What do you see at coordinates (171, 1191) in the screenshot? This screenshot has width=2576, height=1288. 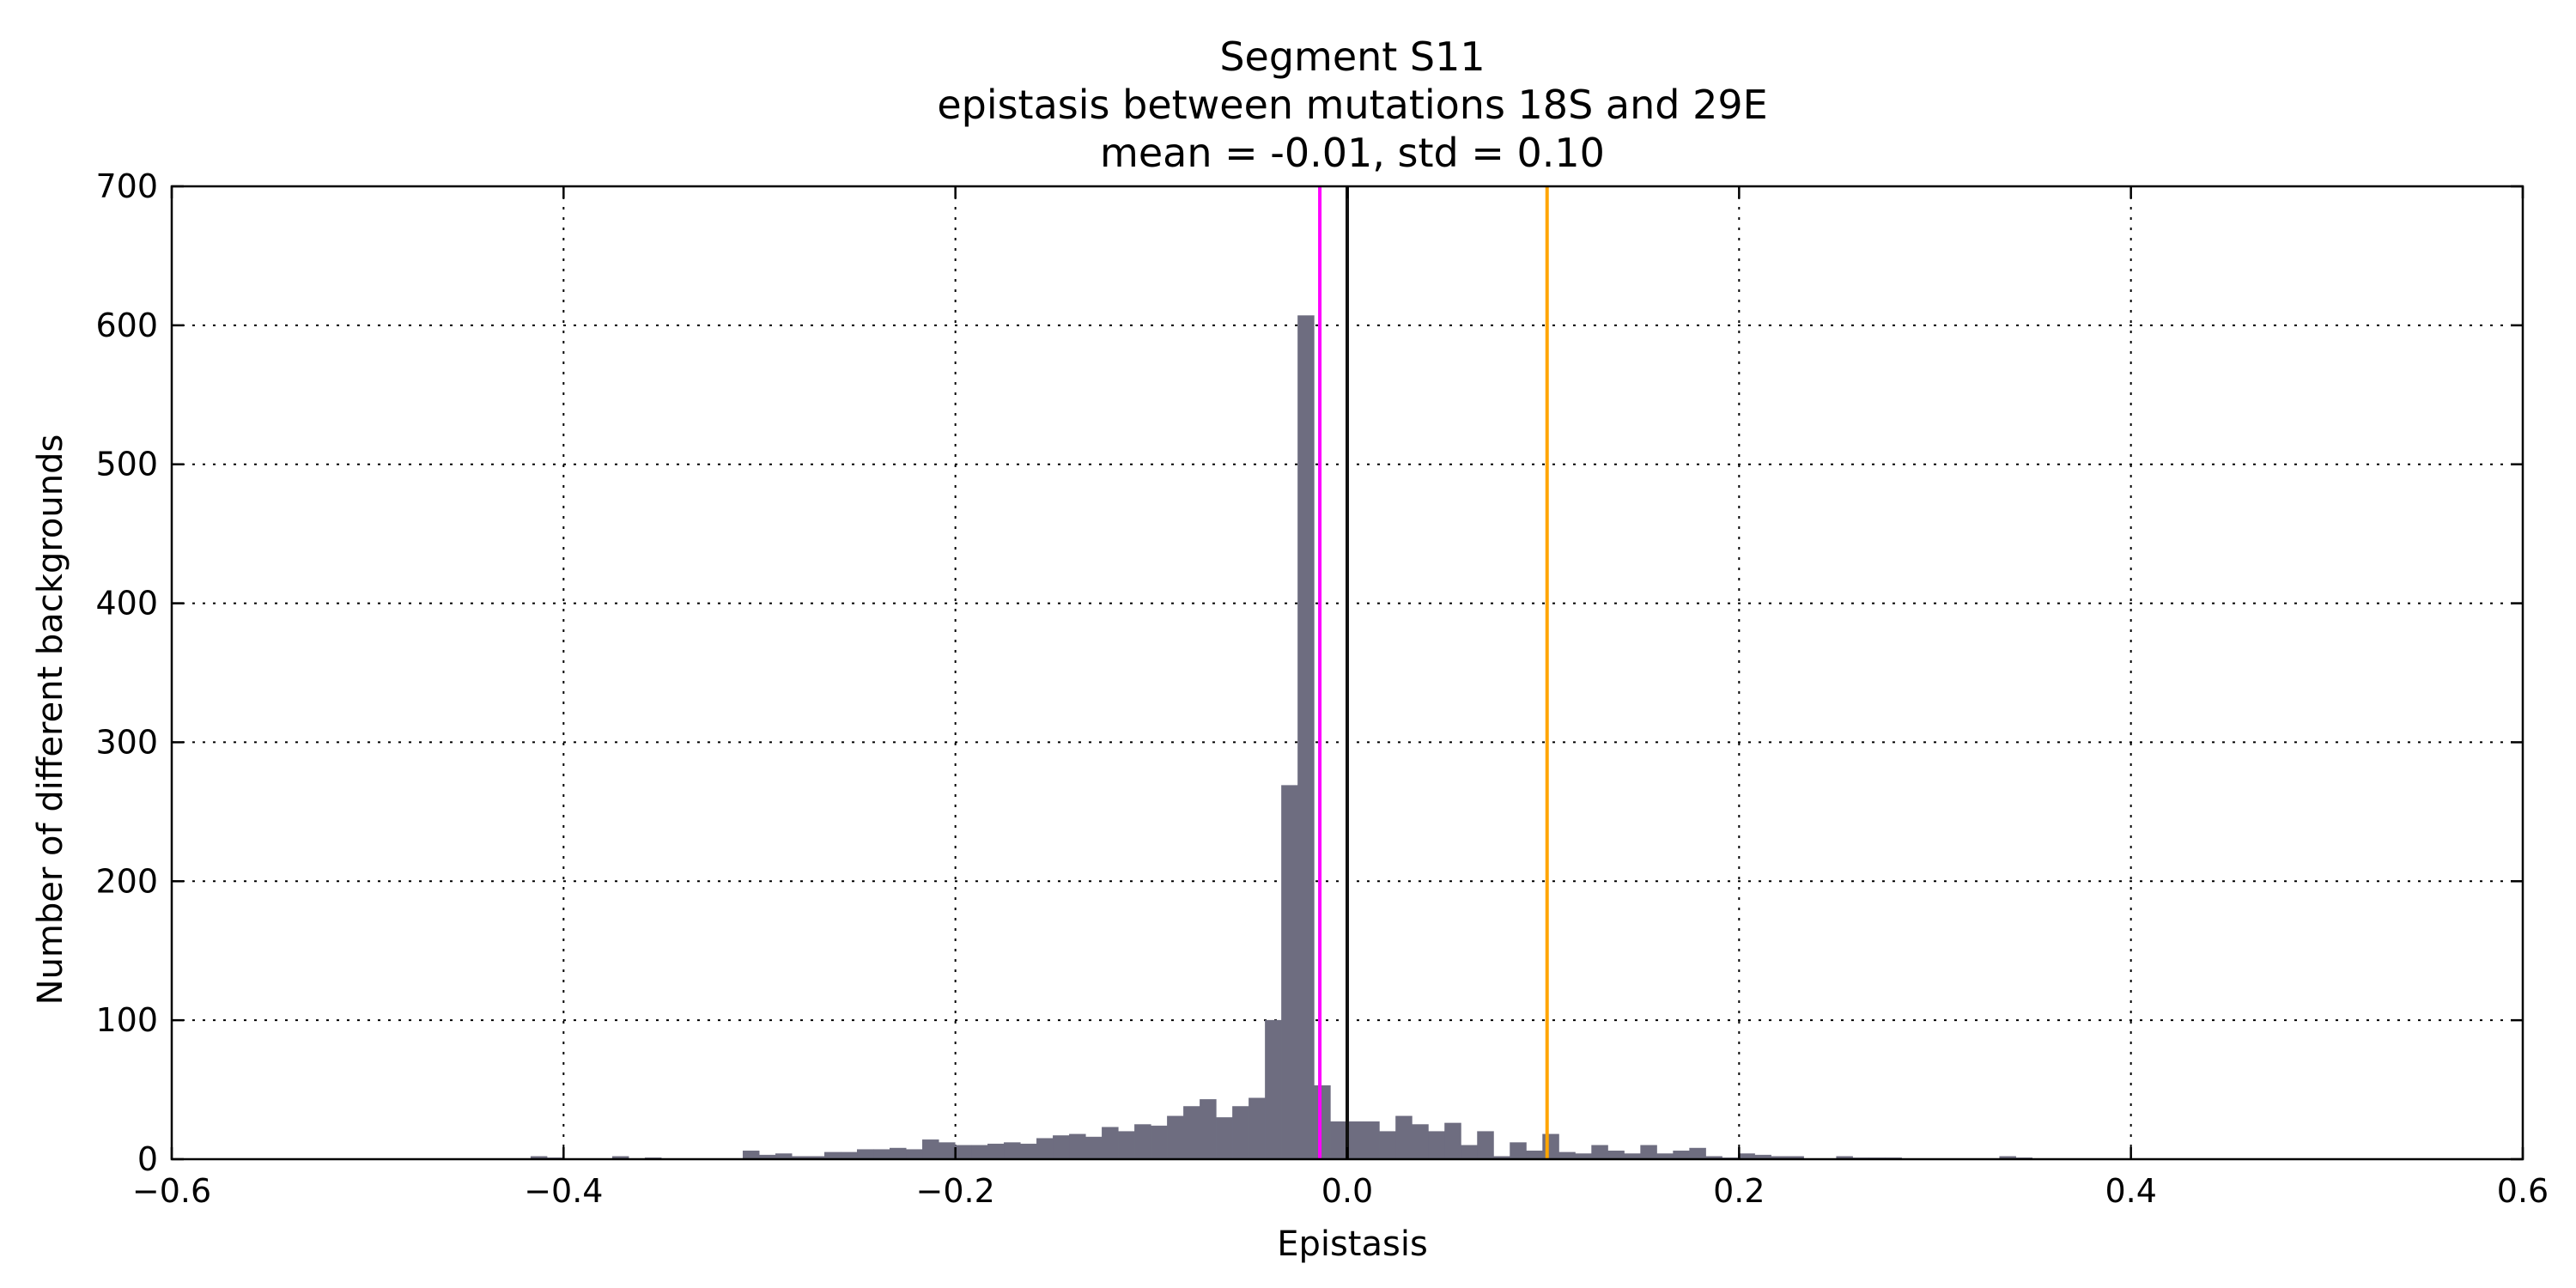 I see `x-tick-label: −0.6` at bounding box center [171, 1191].